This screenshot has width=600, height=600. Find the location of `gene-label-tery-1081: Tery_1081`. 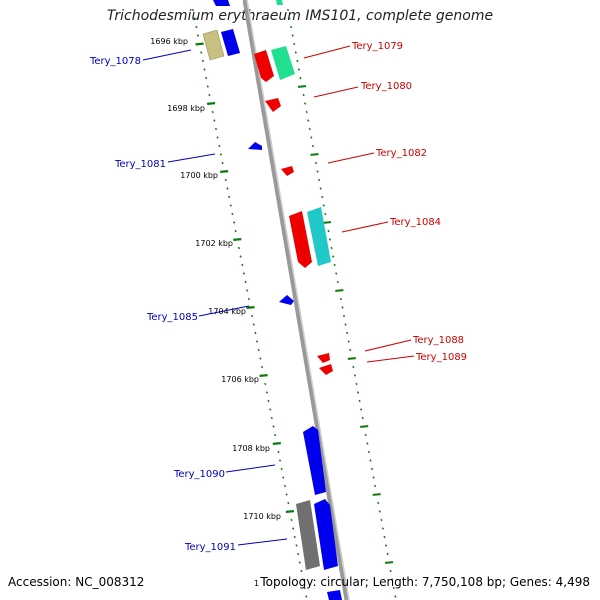

gene-label-tery-1081: Tery_1081 is located at coordinates (140, 164).